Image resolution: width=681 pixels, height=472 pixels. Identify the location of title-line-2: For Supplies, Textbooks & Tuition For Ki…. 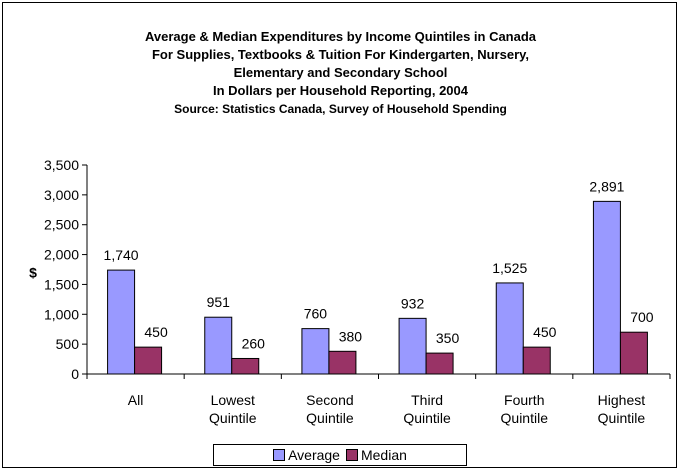
(340, 54).